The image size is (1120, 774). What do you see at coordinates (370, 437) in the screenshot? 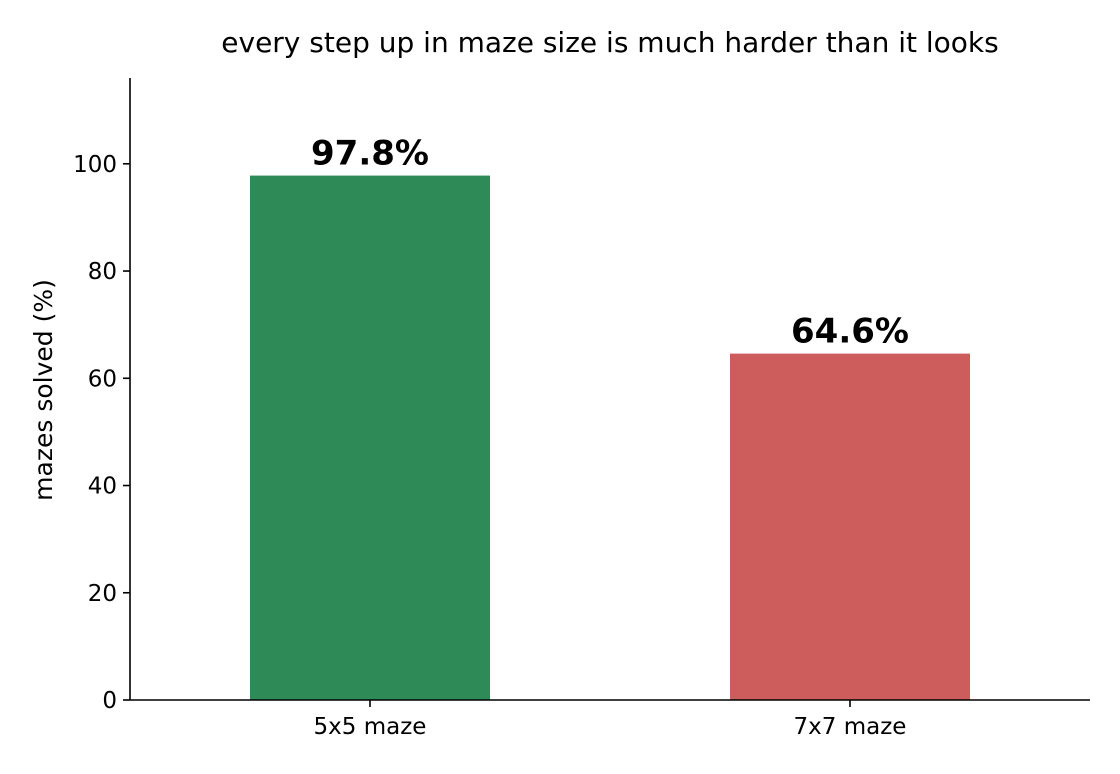
I see `bar-5x5-maze` at bounding box center [370, 437].